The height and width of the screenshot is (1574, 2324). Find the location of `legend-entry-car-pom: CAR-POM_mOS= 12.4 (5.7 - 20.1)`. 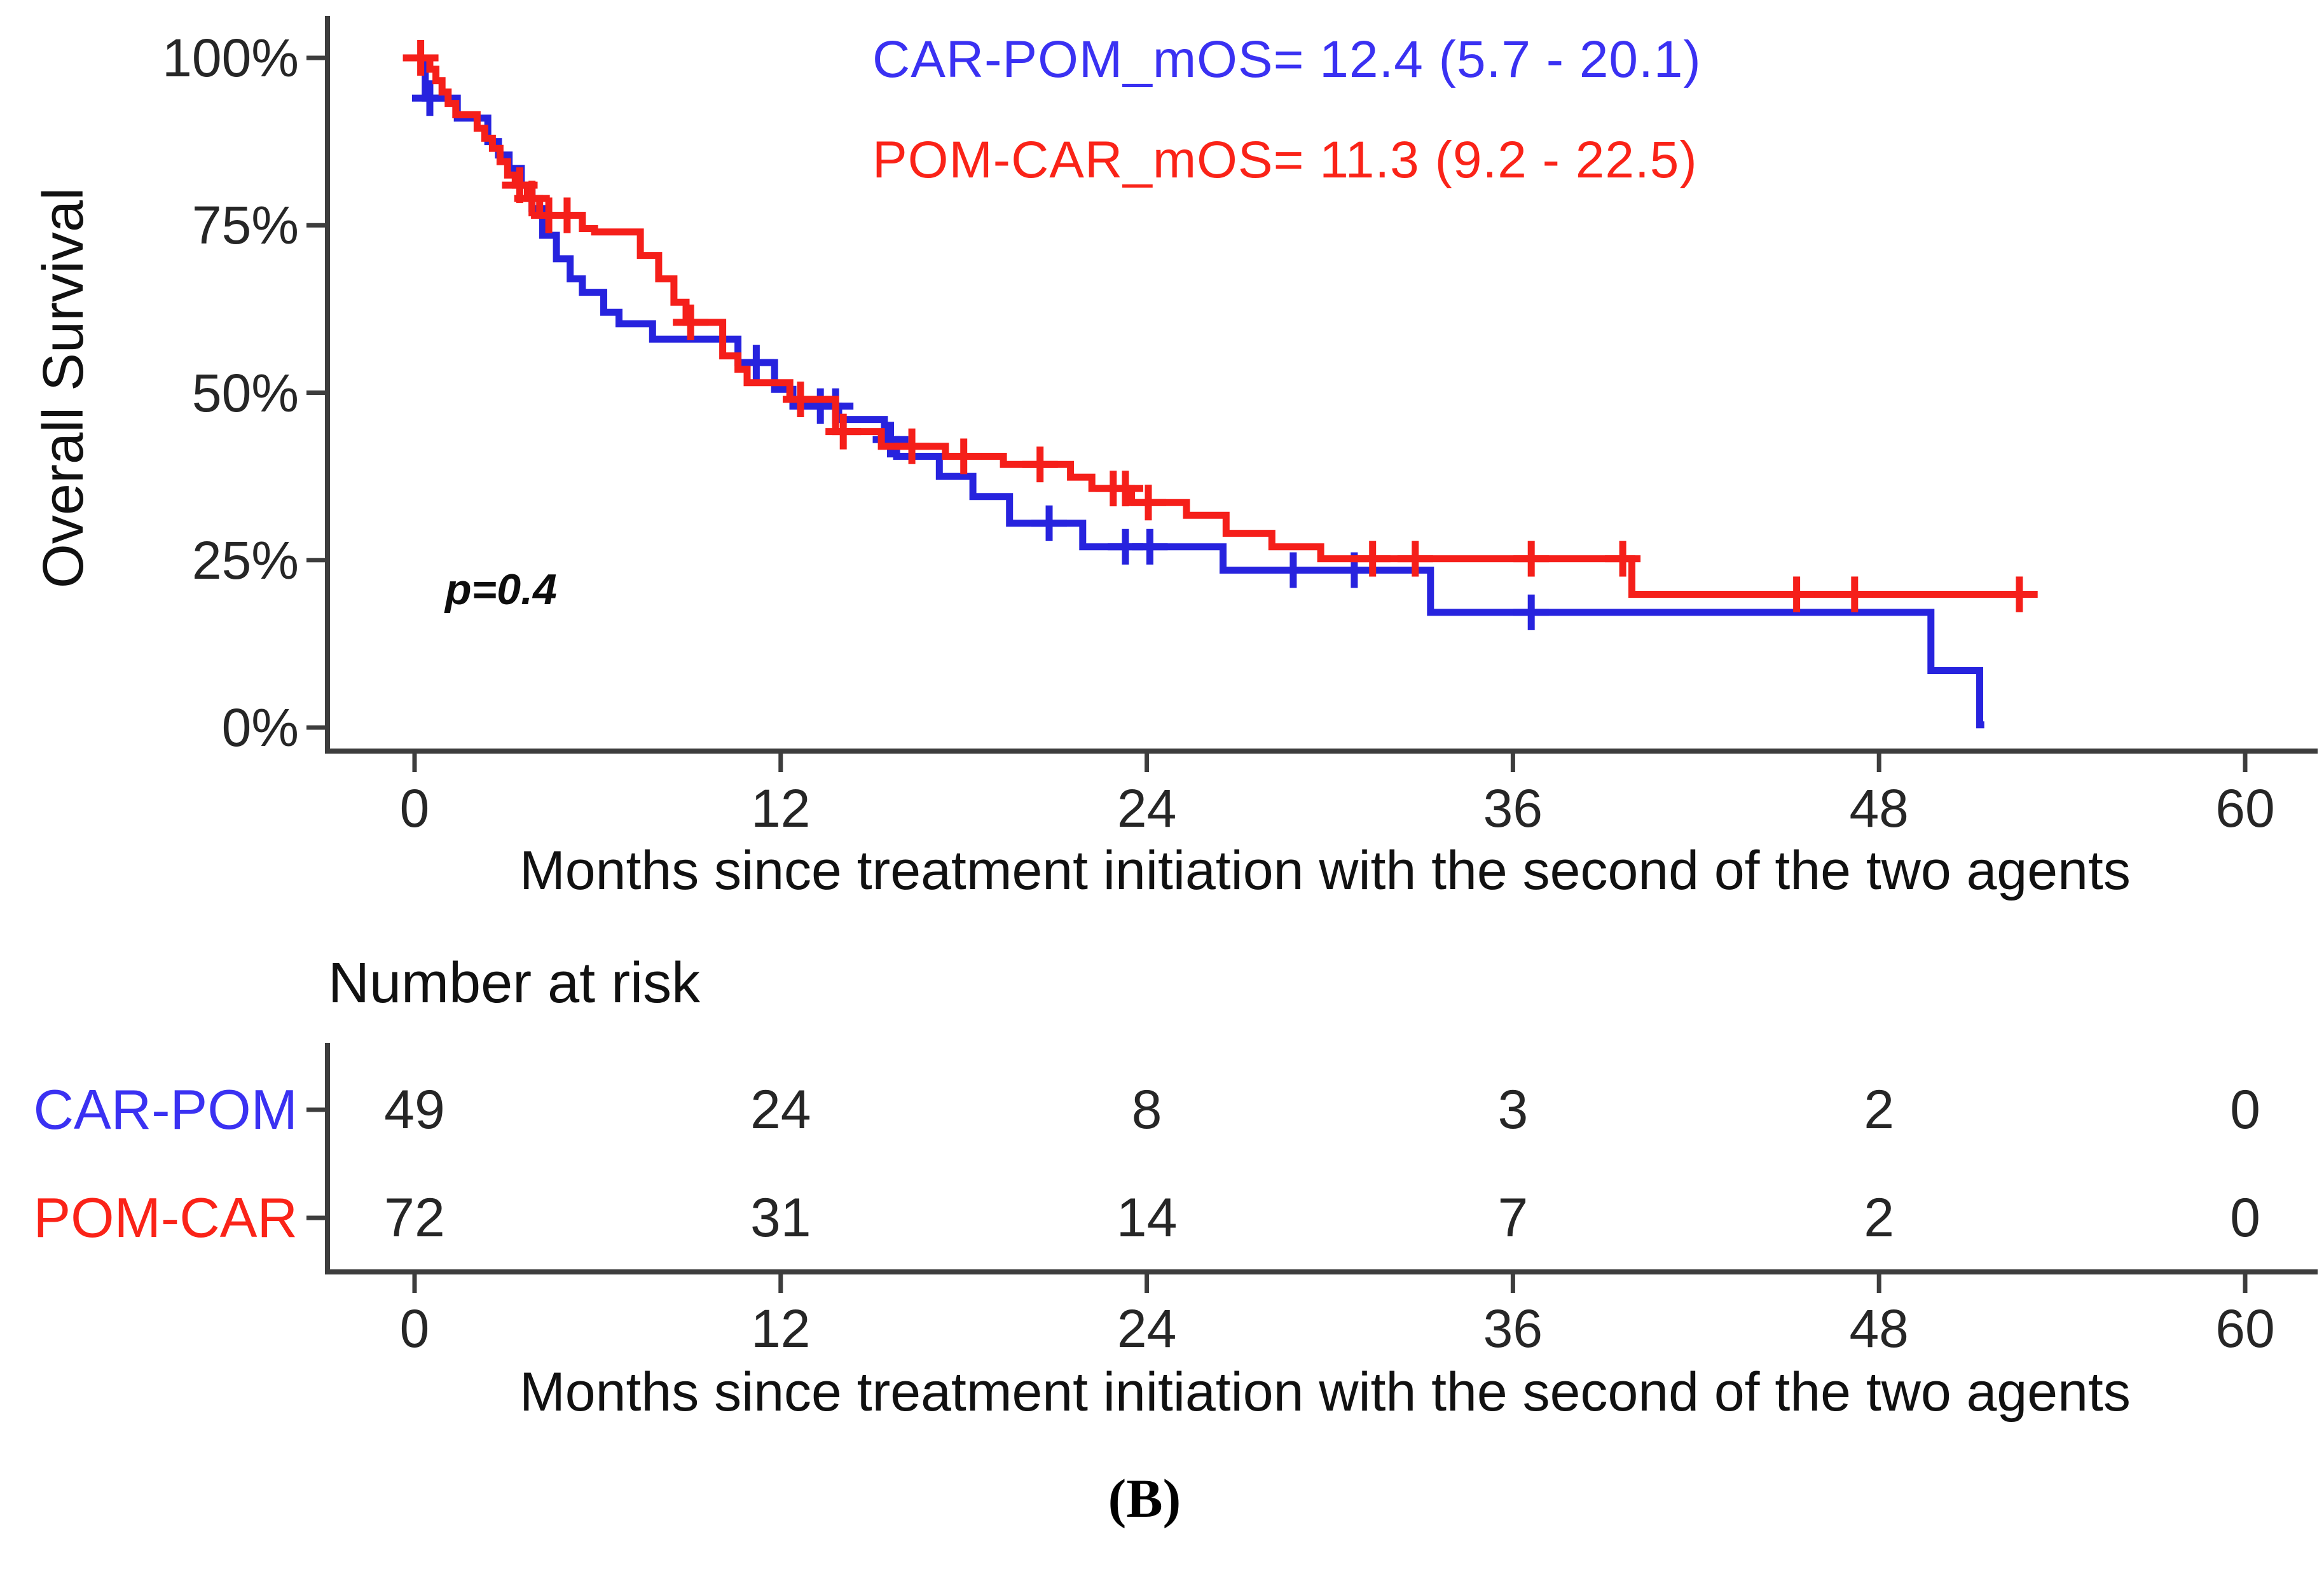

legend-entry-car-pom: CAR-POM_mOS= 12.4 (5.7 - 20.1) is located at coordinates (1287, 59).